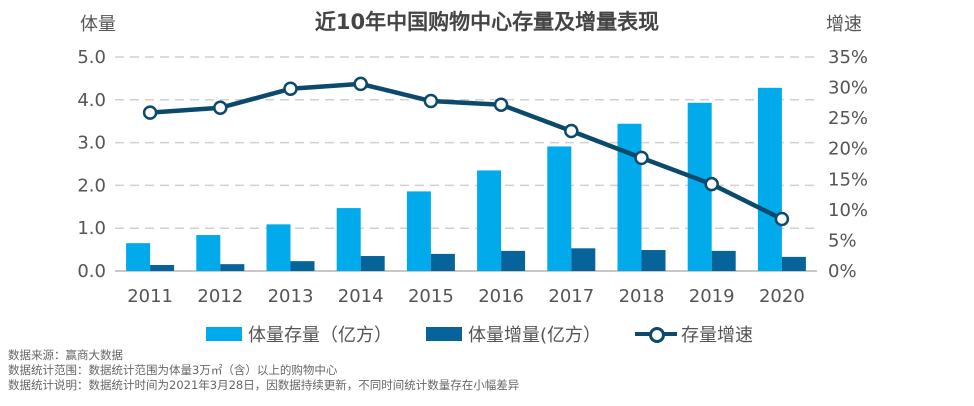  I want to click on legend-item-increment: 体量增量(亿方）, so click(513, 334).